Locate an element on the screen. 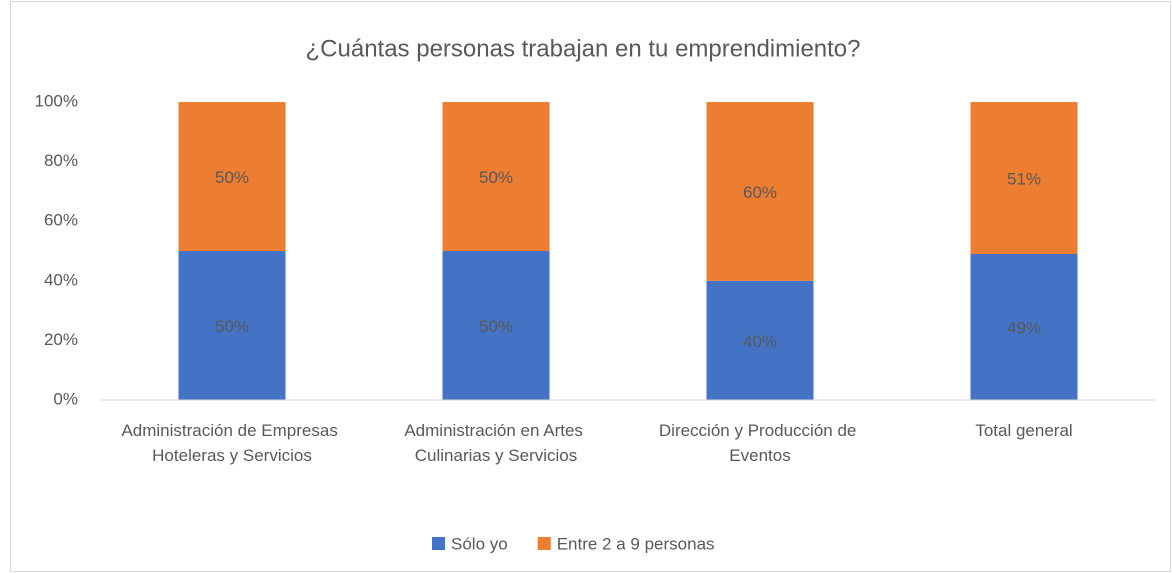  data-label: 49% is located at coordinates (1024, 327).